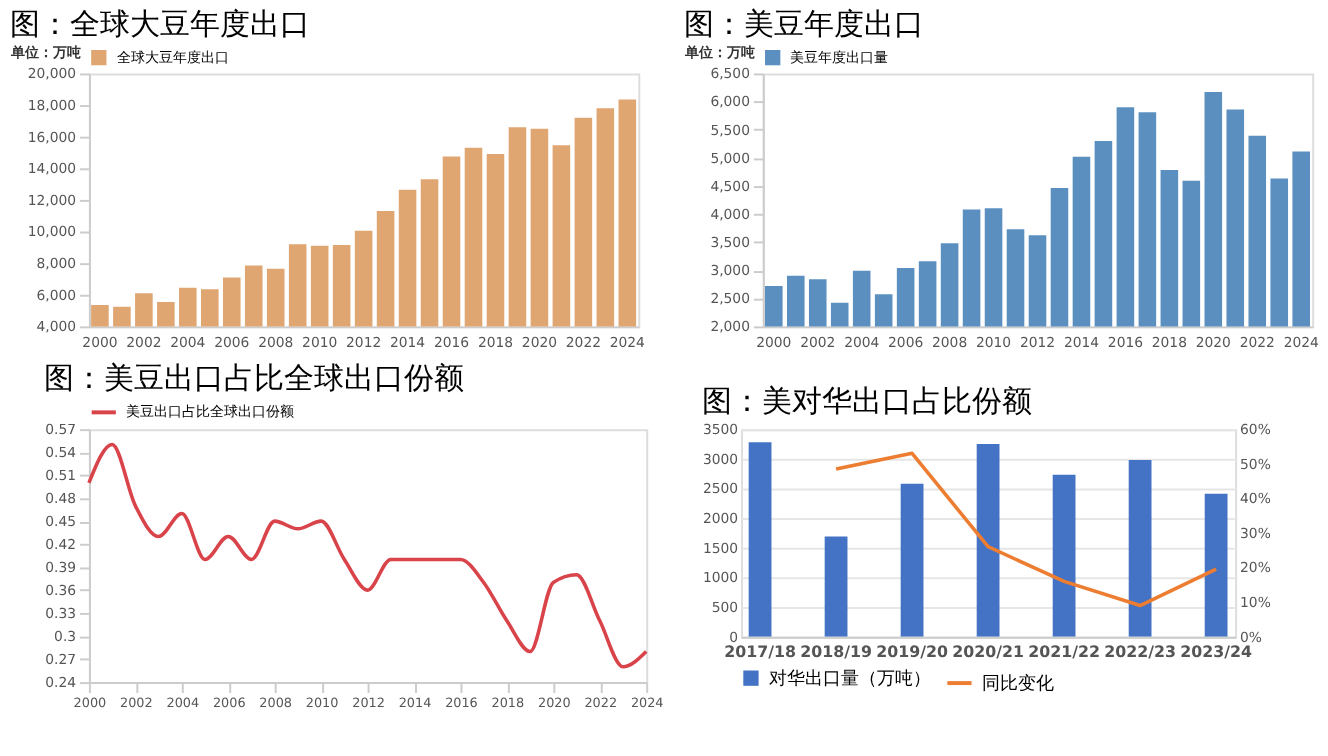 This screenshot has width=1328, height=756. I want to click on legend-label: 同比变化, so click(1018, 684).